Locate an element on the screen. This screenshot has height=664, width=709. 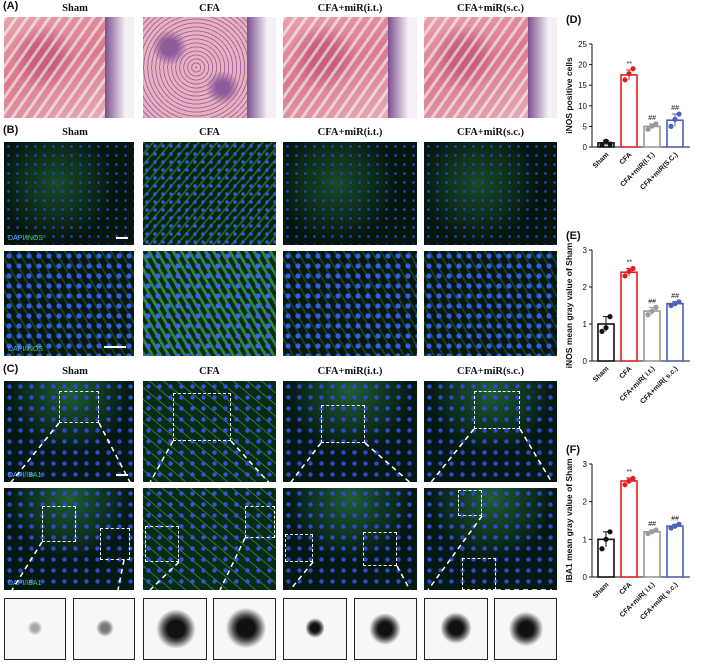
y-tick-label: 10 is located at coordinates (582, 106).